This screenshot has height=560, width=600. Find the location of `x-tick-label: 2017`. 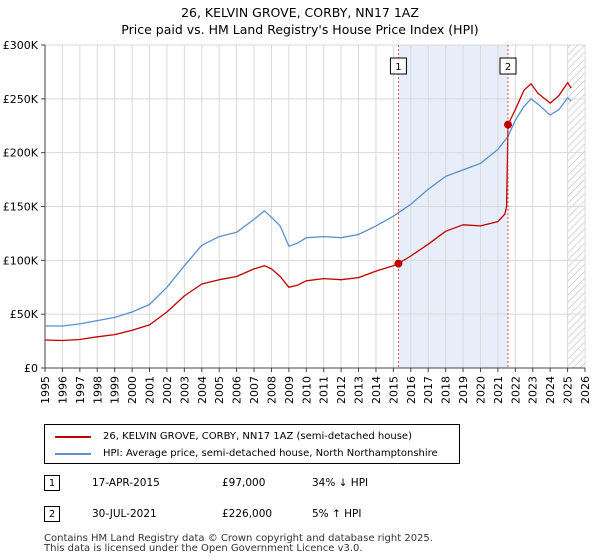

x-tick-label: 2017 is located at coordinates (428, 390).